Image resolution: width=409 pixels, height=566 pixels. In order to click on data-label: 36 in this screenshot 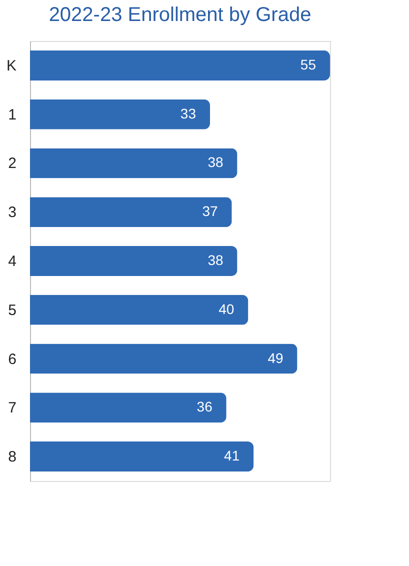, I will do `click(204, 406)`.